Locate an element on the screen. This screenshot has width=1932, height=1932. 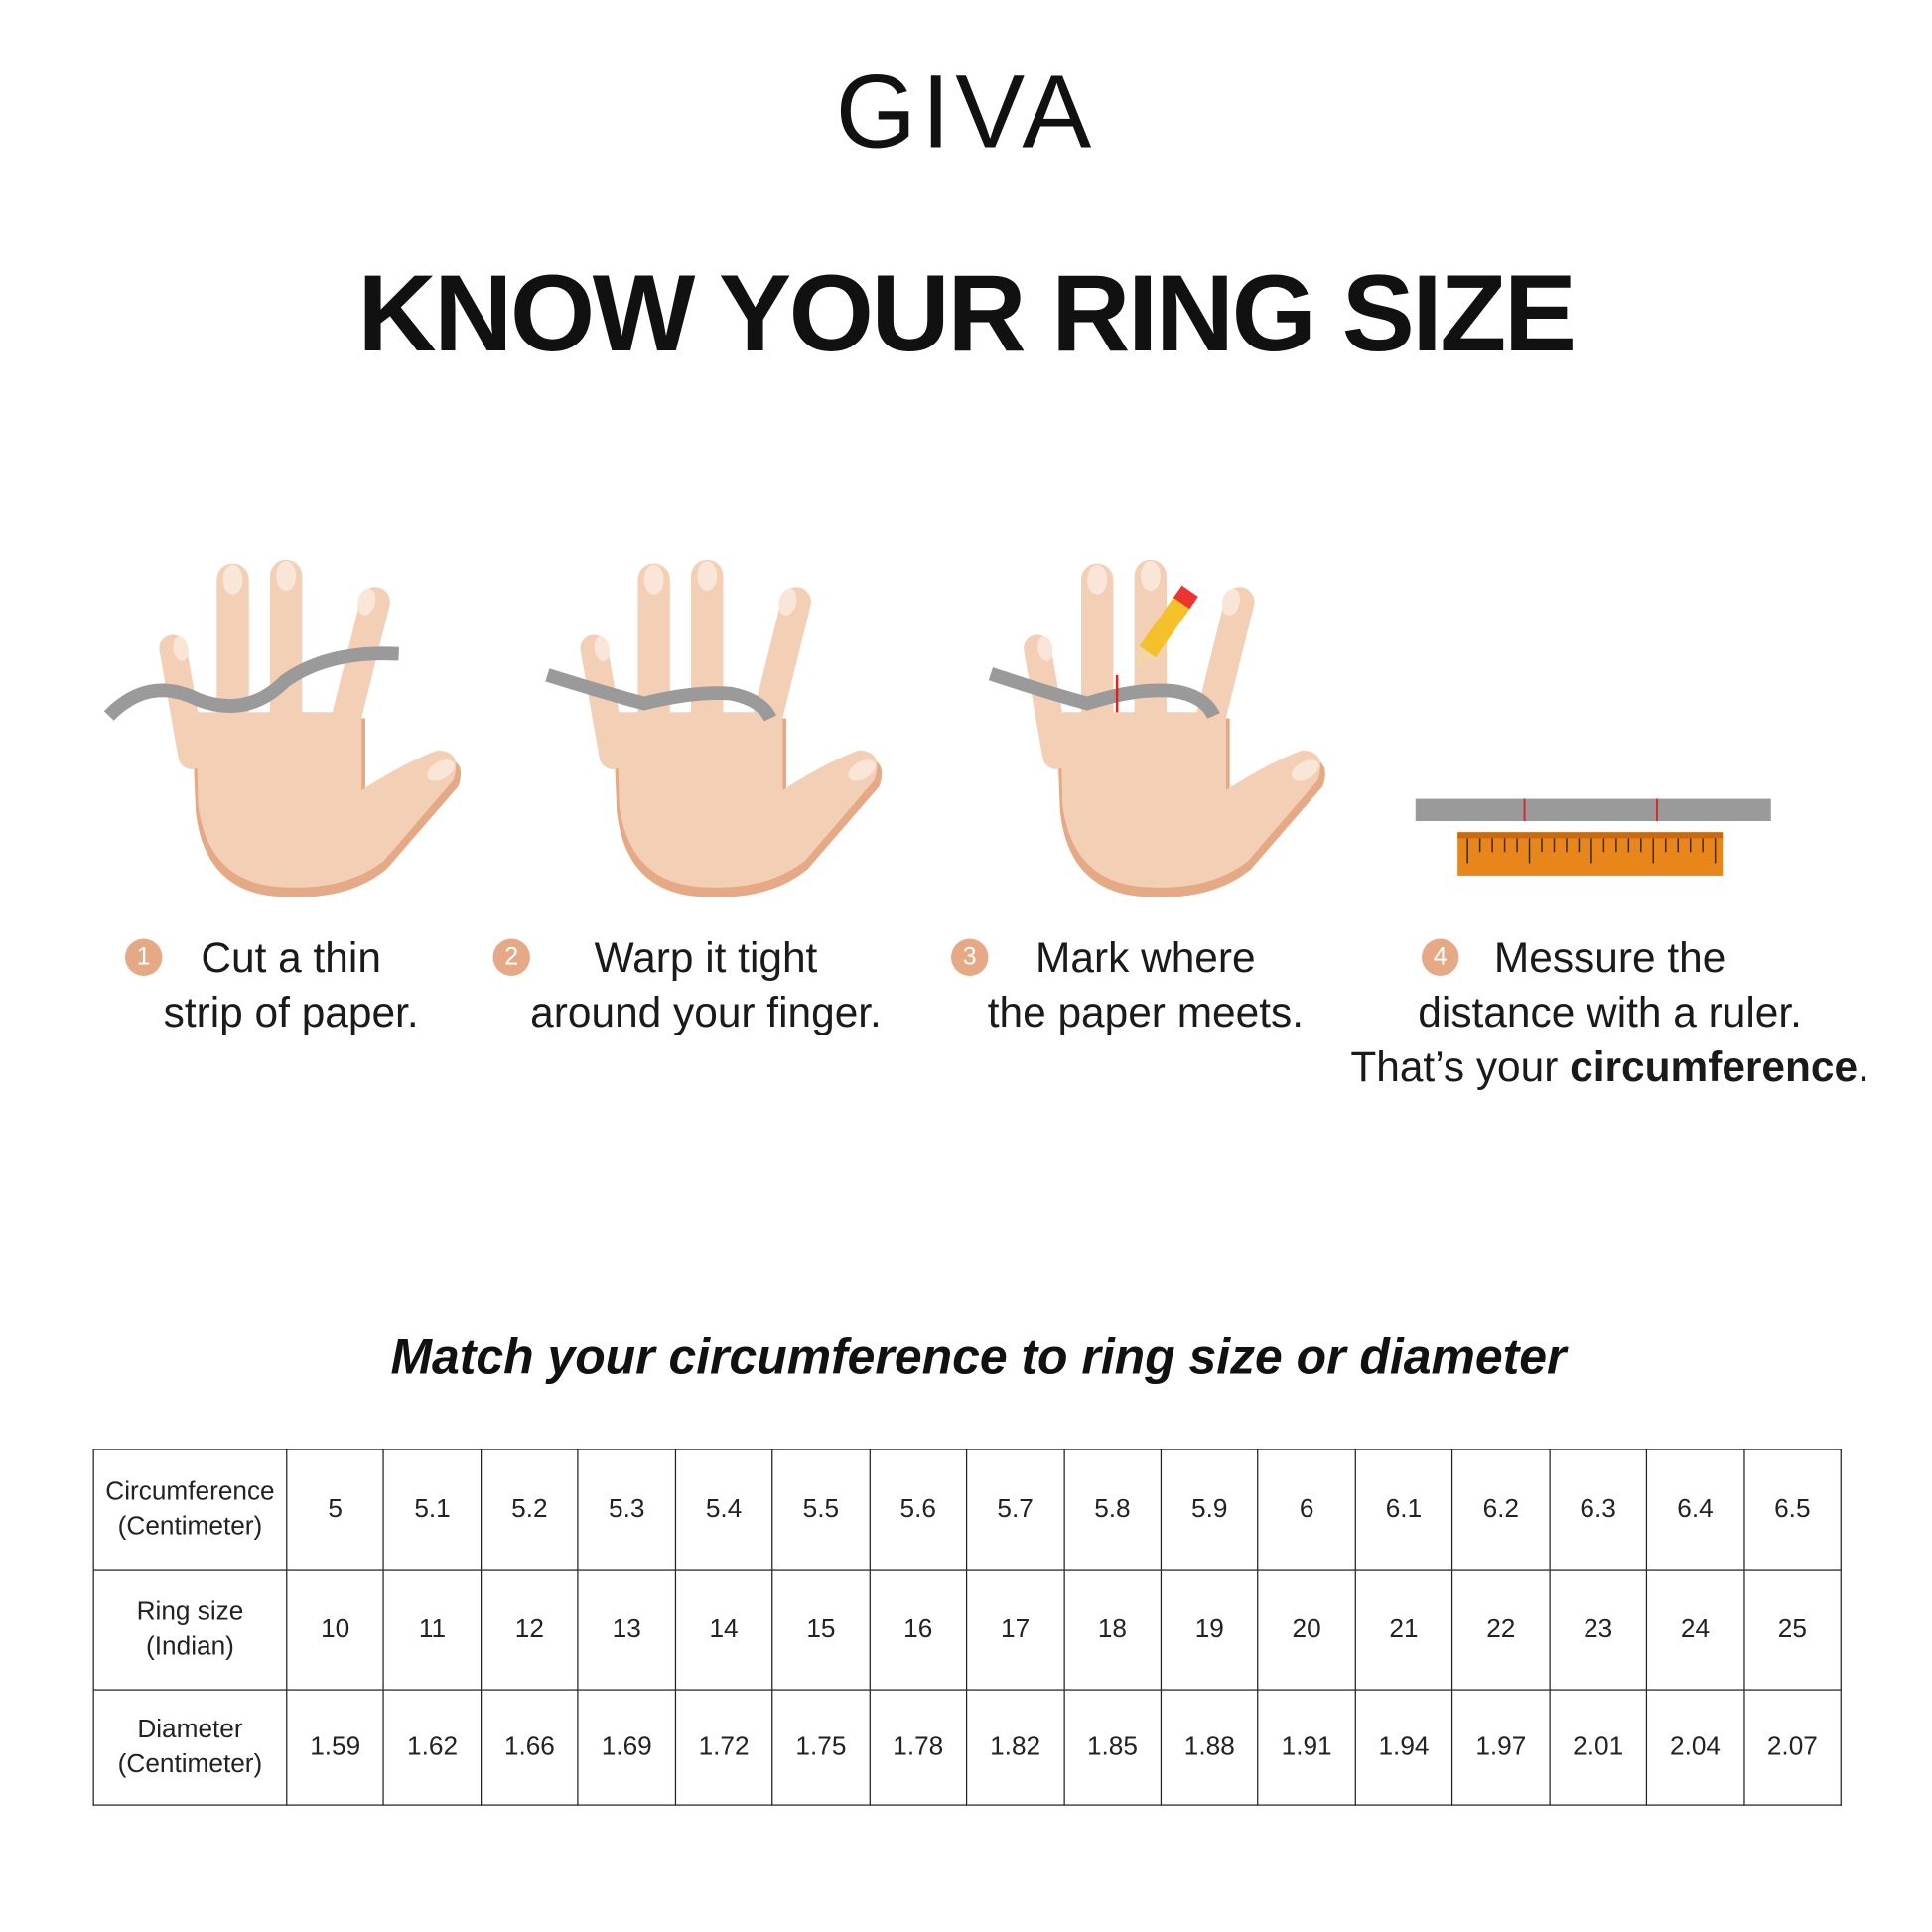
step-4-line-2: distance with a ruler. is located at coordinates (1610, 1013).